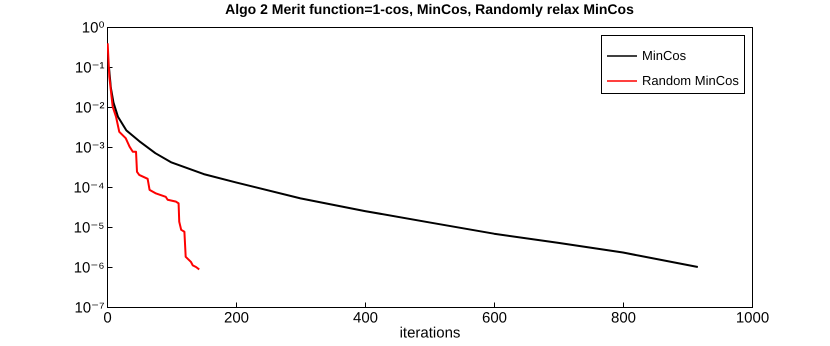  Describe the element at coordinates (495, 318) in the screenshot. I see `x-tick-label: 600` at that location.